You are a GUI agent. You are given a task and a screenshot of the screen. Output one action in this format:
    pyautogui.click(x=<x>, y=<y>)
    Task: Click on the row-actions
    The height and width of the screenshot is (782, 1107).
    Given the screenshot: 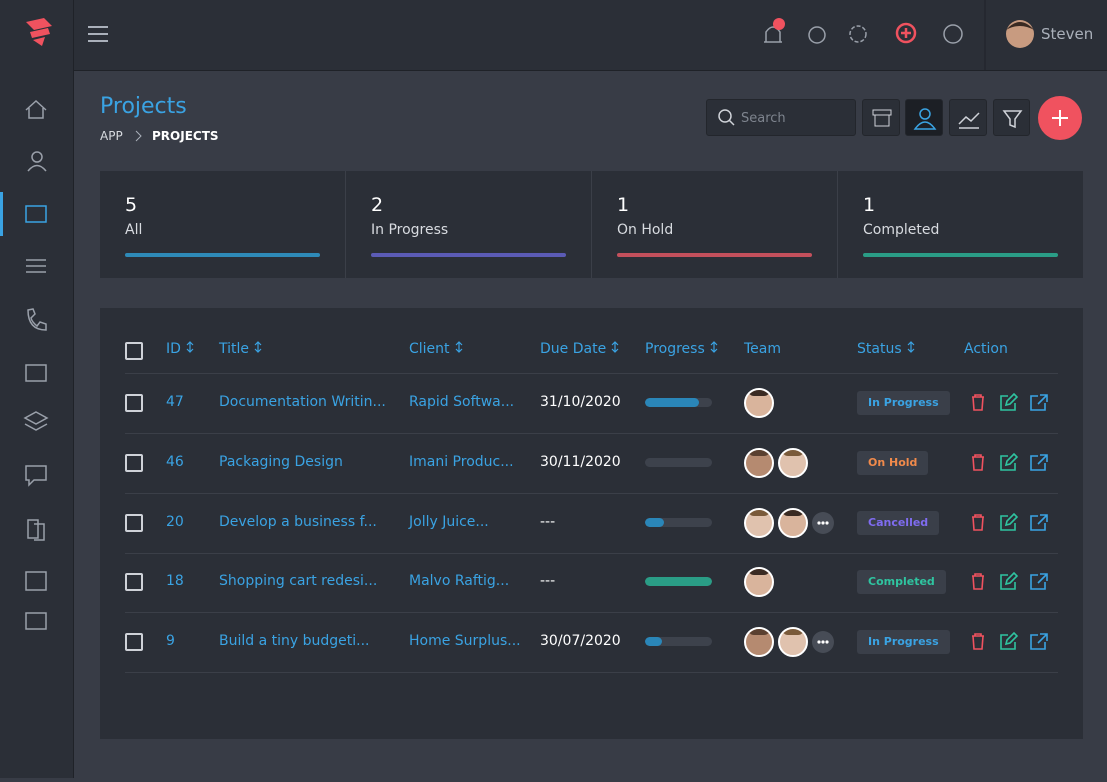 What is the action you would take?
    pyautogui.click(x=1014, y=522)
    